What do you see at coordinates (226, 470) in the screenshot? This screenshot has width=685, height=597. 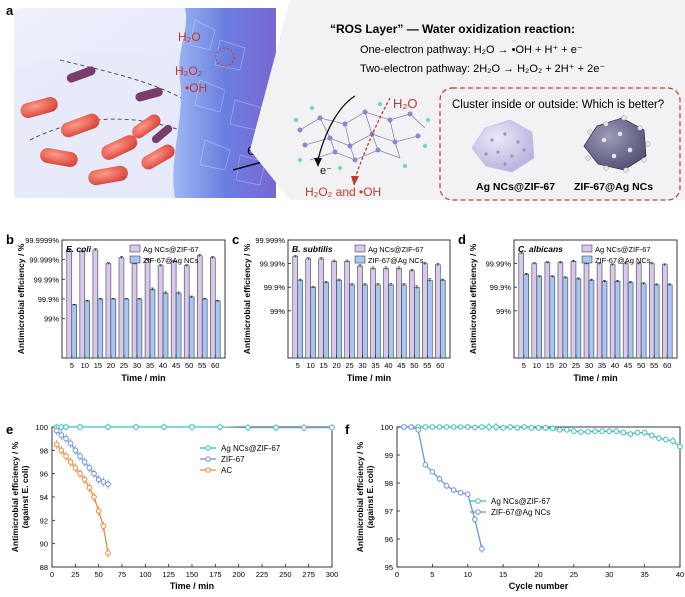 I see `legend-label: AC` at bounding box center [226, 470].